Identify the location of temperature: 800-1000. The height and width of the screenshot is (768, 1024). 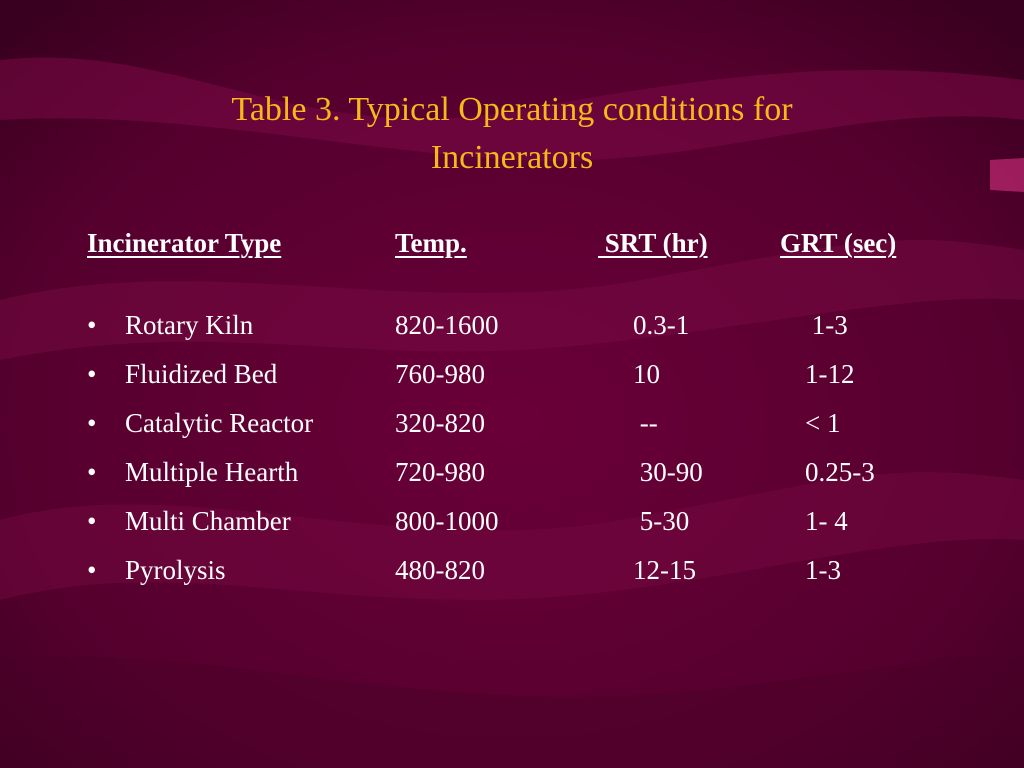
(447, 521).